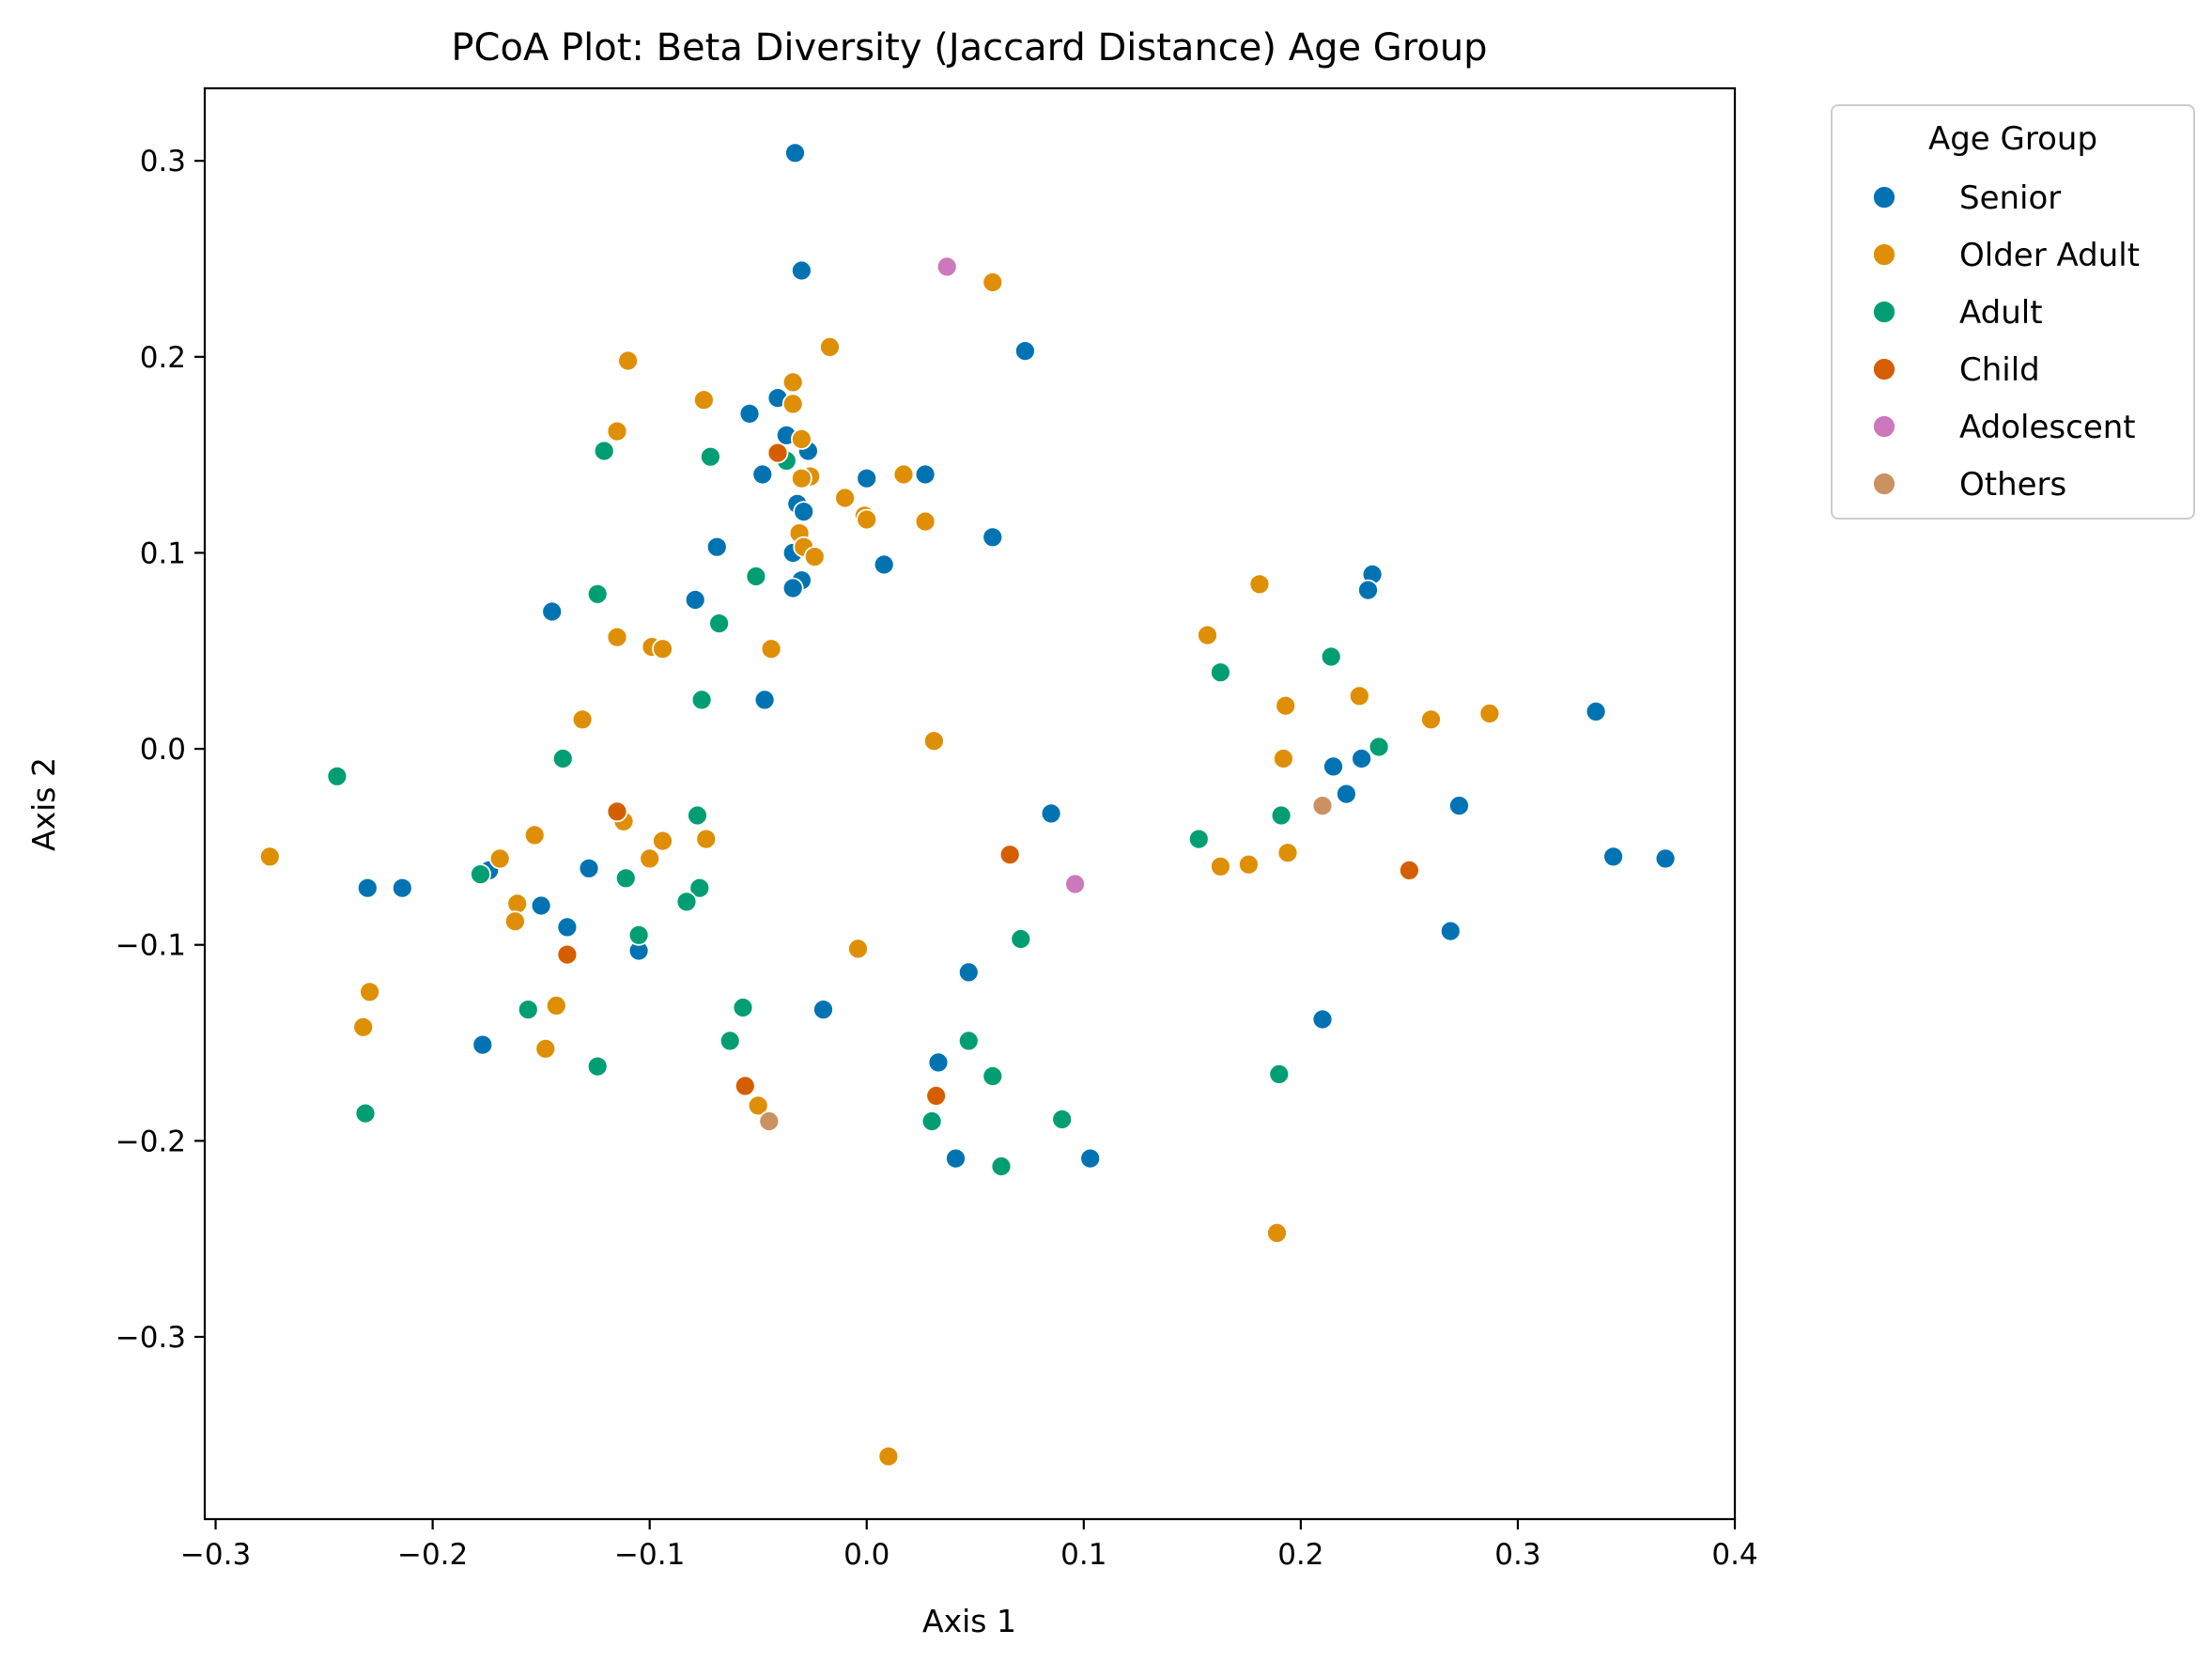 The height and width of the screenshot is (1661, 2212). I want to click on y-tick-label: −0.1, so click(151, 946).